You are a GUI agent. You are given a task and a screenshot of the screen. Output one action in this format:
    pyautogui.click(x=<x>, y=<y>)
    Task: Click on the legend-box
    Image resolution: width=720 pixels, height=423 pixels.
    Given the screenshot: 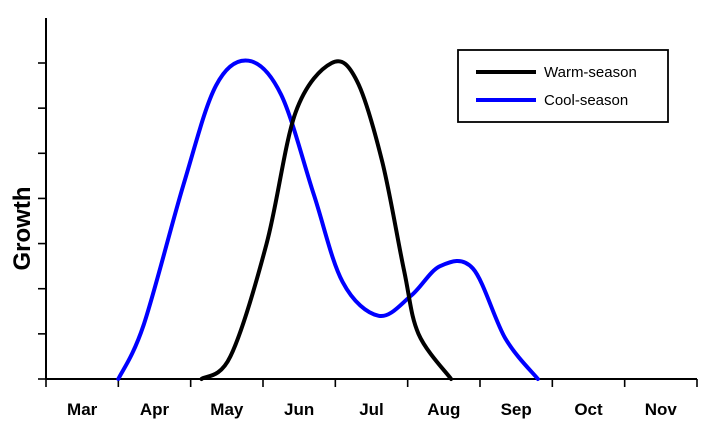 What is the action you would take?
    pyautogui.click(x=563, y=86)
    